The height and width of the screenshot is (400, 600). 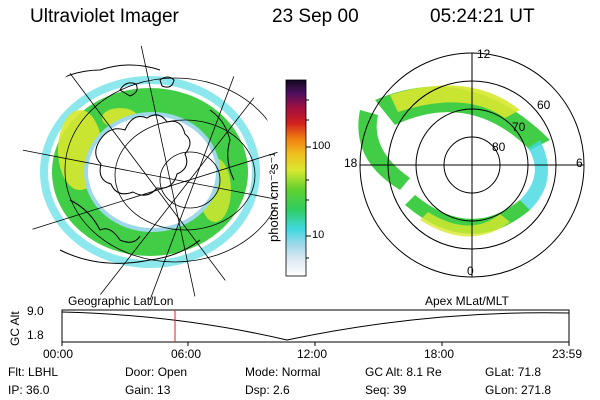 What do you see at coordinates (156, 372) in the screenshot?
I see `info-door: Door: Open` at bounding box center [156, 372].